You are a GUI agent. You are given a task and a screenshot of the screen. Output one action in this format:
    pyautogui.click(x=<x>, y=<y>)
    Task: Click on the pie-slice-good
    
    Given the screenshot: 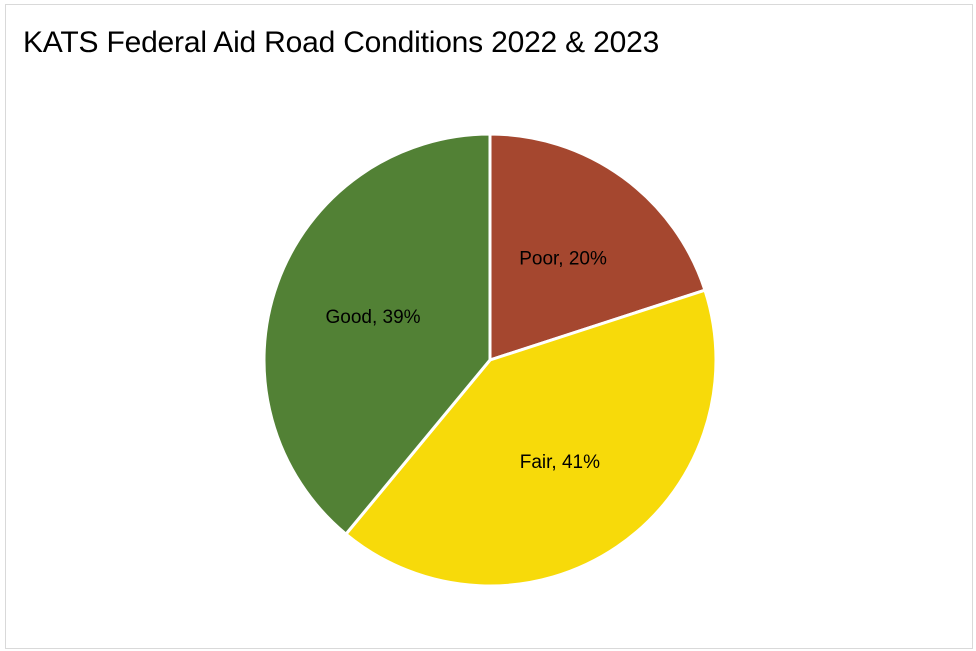 What is the action you would take?
    pyautogui.click(x=377, y=334)
    